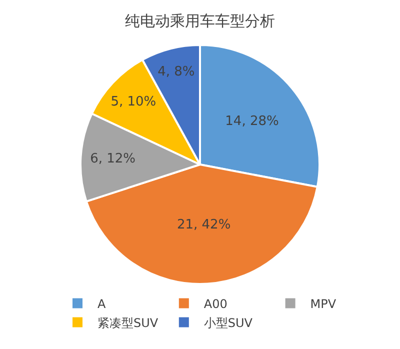 The height and width of the screenshot is (349, 400). Describe the element at coordinates (252, 121) in the screenshot. I see `data-label: 14, 28%` at that location.